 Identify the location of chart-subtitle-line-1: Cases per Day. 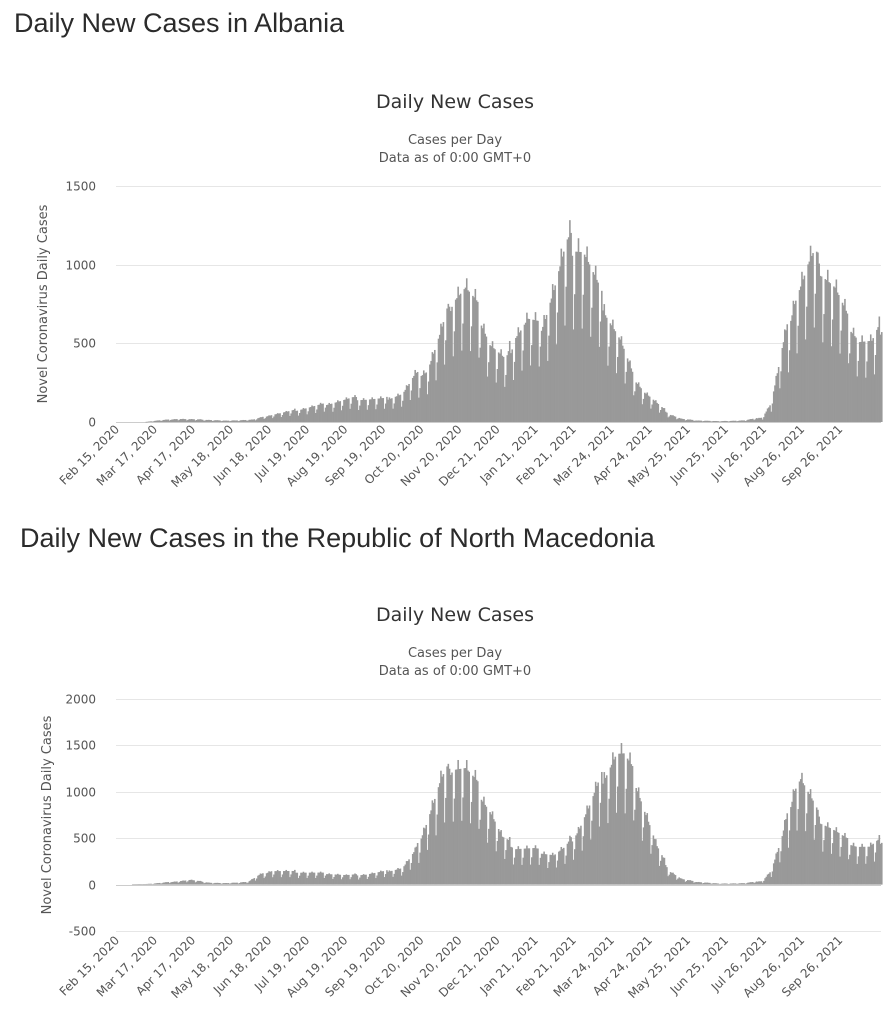
(455, 653).